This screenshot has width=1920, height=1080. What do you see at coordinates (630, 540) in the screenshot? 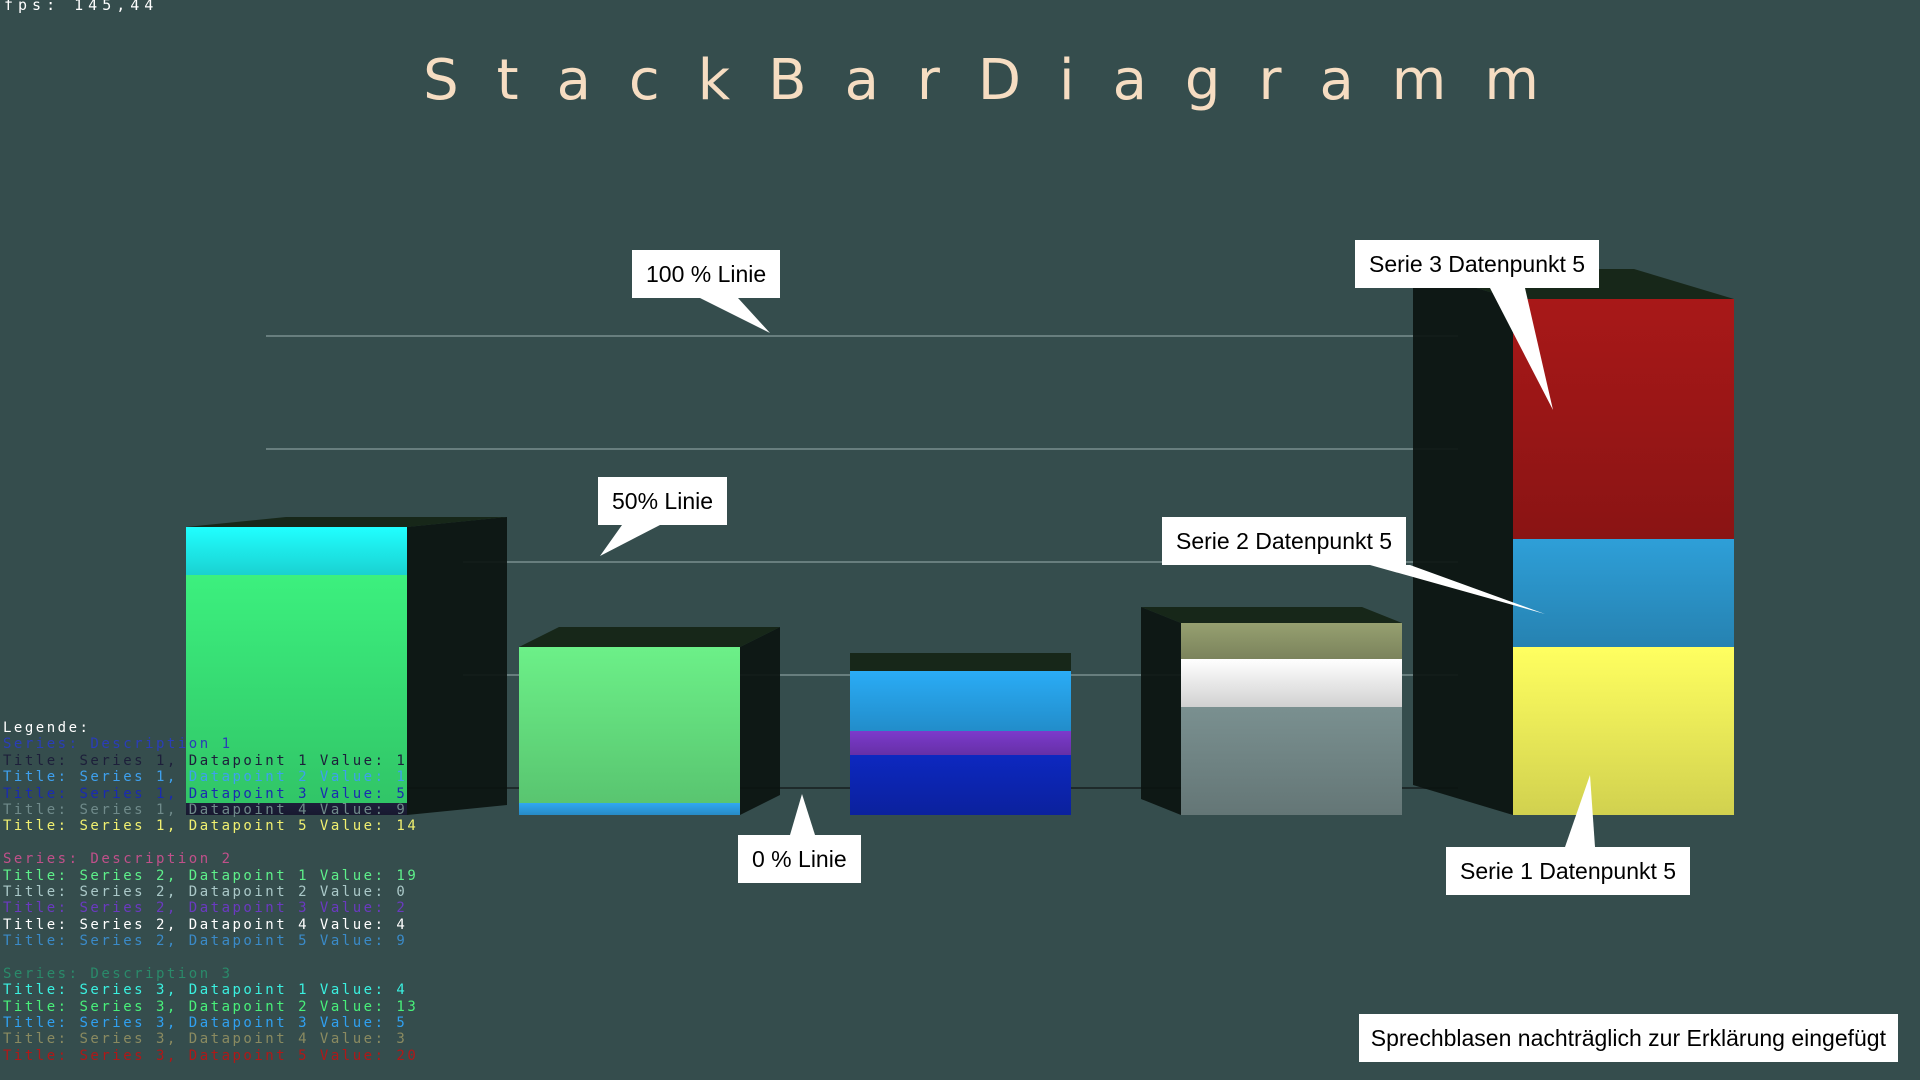
I see `pointer-50-percent-line` at bounding box center [630, 540].